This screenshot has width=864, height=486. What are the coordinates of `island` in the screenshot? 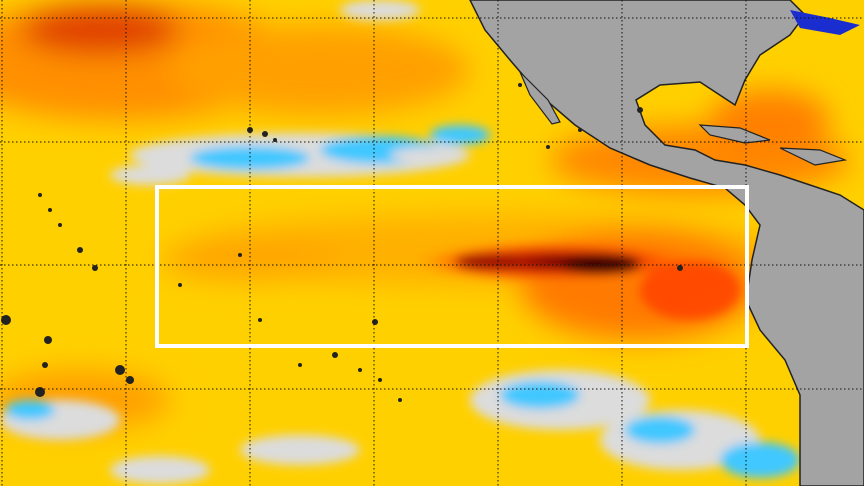 It's located at (813, 156).